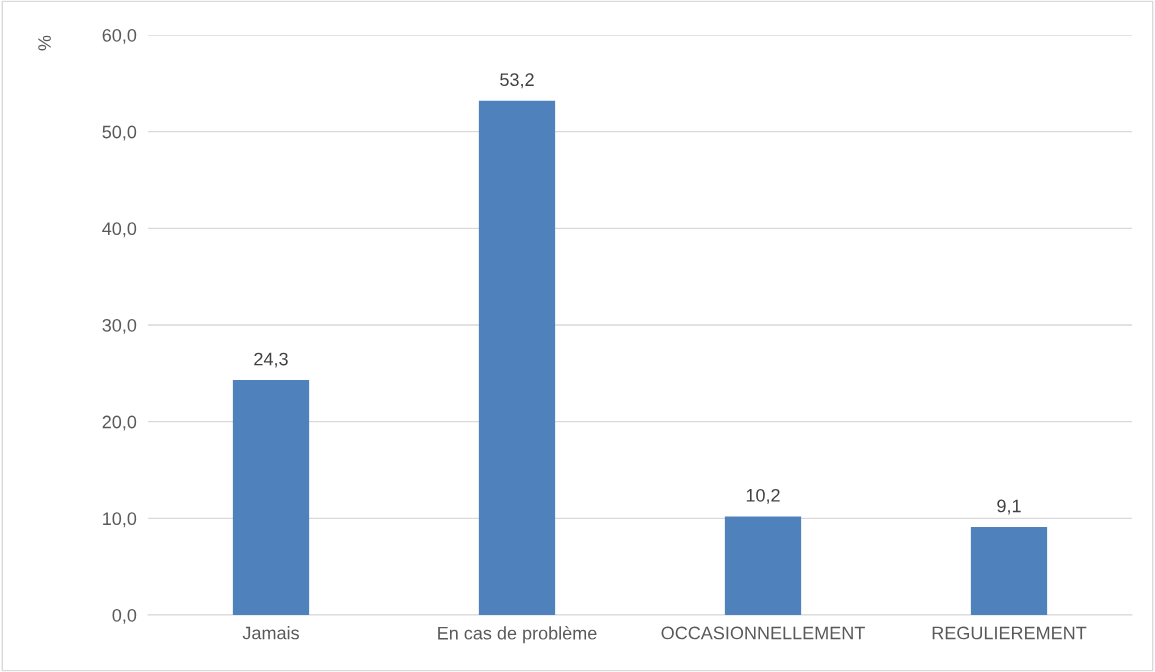 Image resolution: width=1155 pixels, height=672 pixels. Describe the element at coordinates (1009, 633) in the screenshot. I see `x-tick-label: REGULIEREMENT` at that location.